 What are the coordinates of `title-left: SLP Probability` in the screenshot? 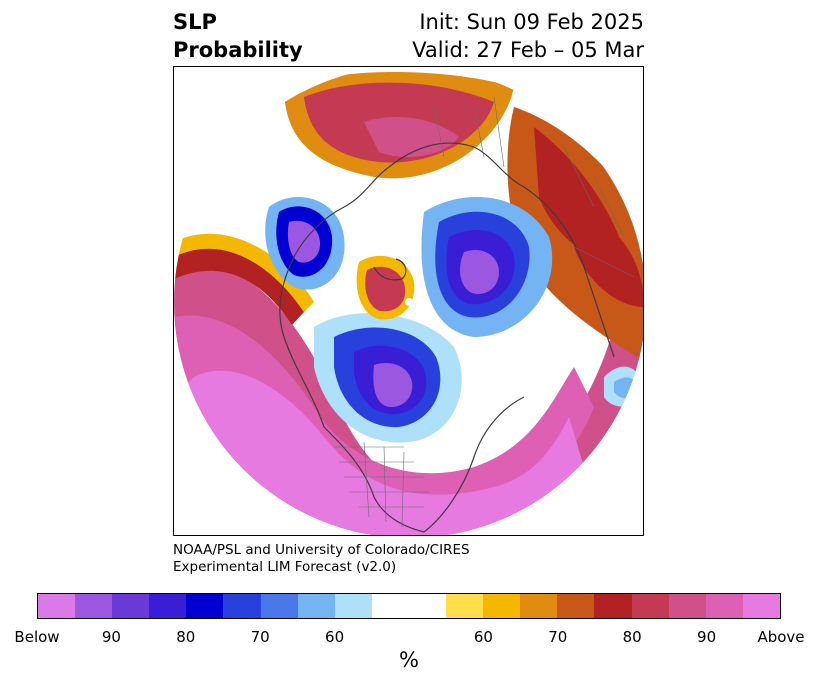 It's located at (238, 36).